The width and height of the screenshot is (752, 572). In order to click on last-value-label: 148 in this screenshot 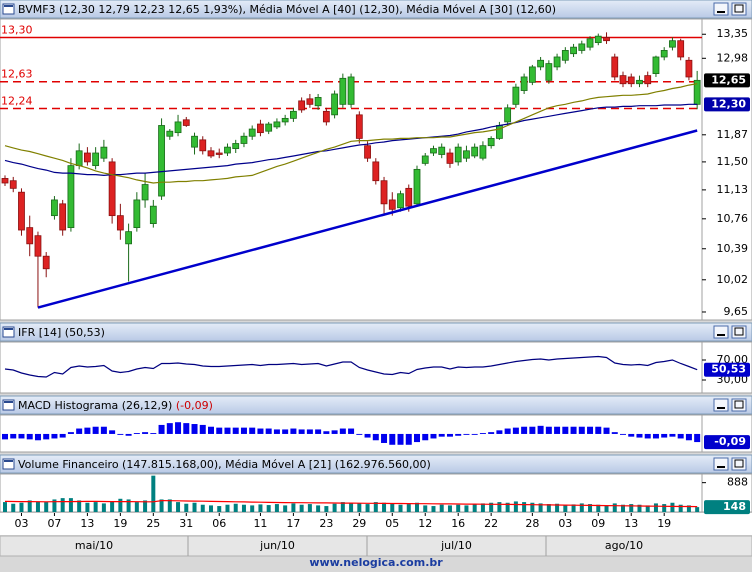, I will do `click(734, 506)`.